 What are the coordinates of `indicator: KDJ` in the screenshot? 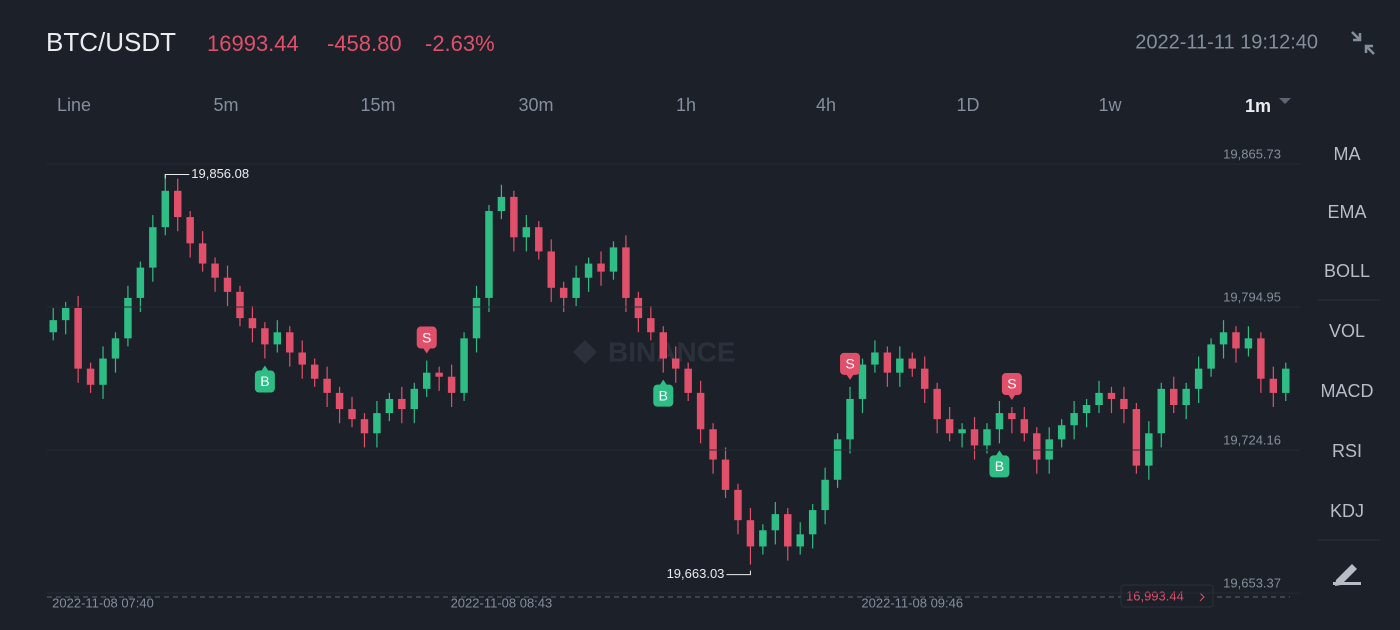 It's located at (1347, 511).